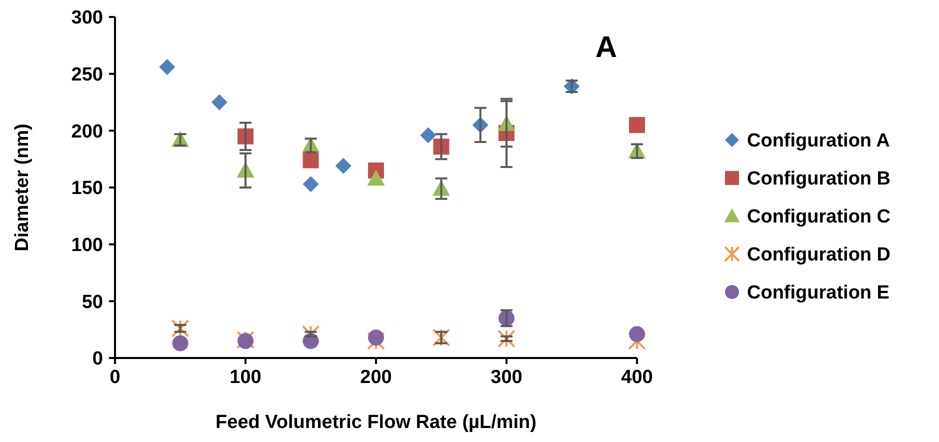  I want to click on y-tick-label: 250, so click(87, 75).